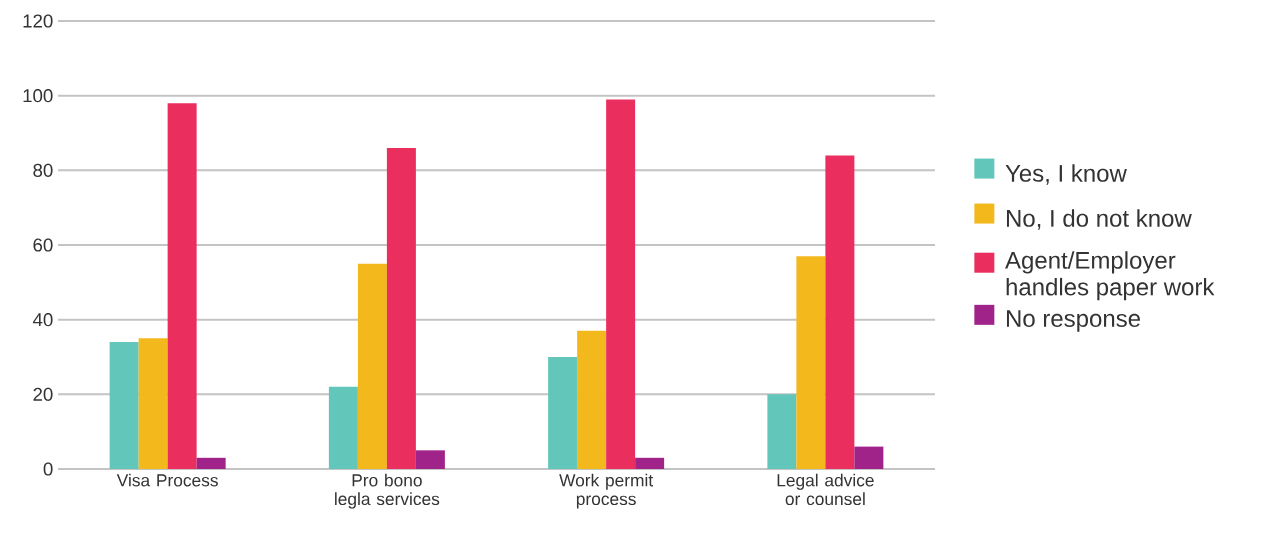 This screenshot has width=1287, height=533. What do you see at coordinates (825, 489) in the screenshot?
I see `x-tick-label: Legal advice or counsel` at bounding box center [825, 489].